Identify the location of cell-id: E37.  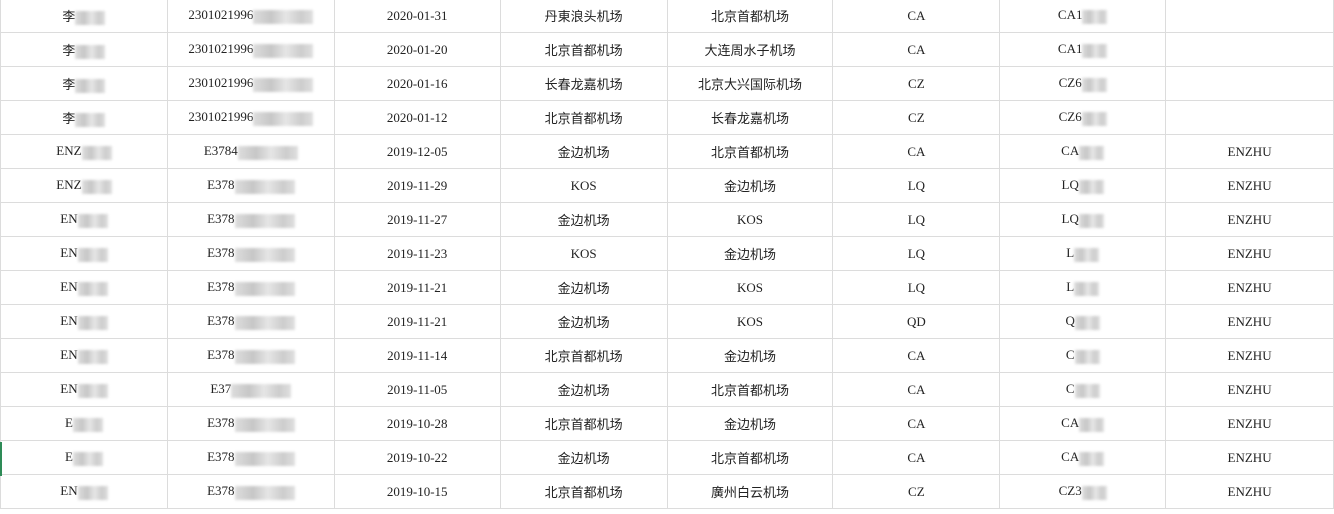
(250, 389).